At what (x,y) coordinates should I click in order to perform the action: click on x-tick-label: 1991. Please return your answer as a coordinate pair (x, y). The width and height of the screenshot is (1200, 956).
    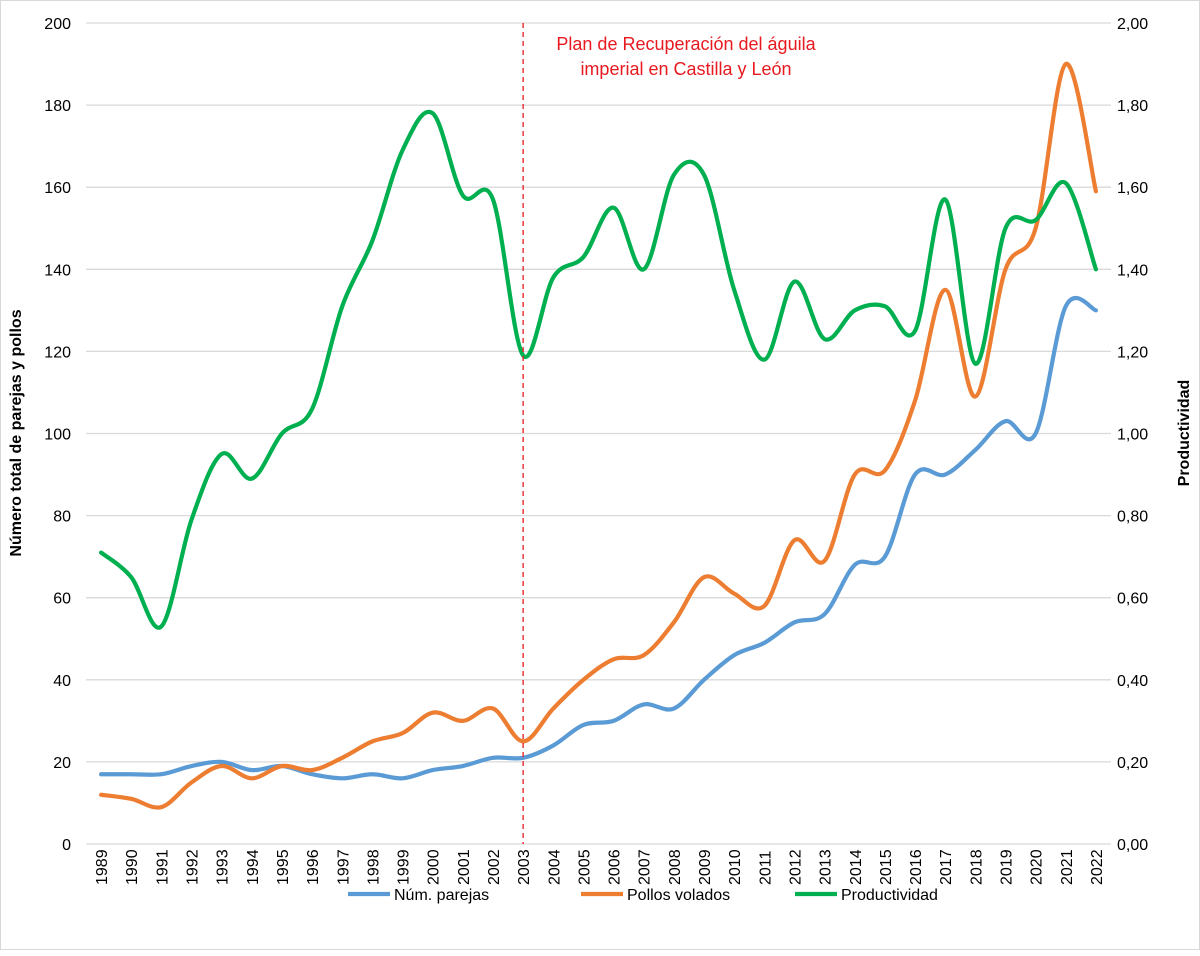
    Looking at the image, I should click on (162, 867).